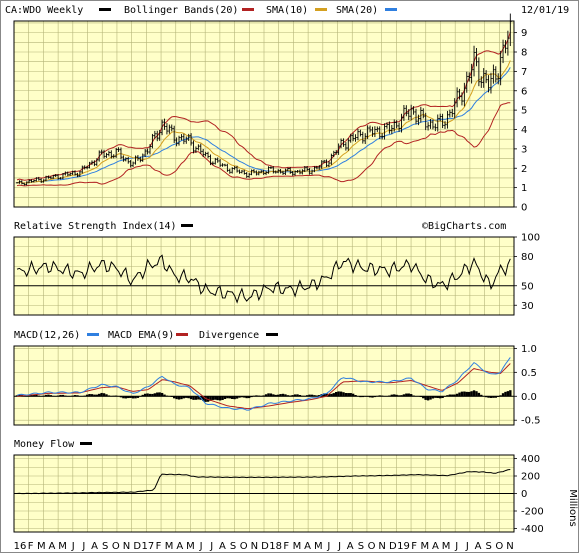 This screenshot has width=579, height=556. I want to click on price-ytick-label: 1, so click(524, 188).